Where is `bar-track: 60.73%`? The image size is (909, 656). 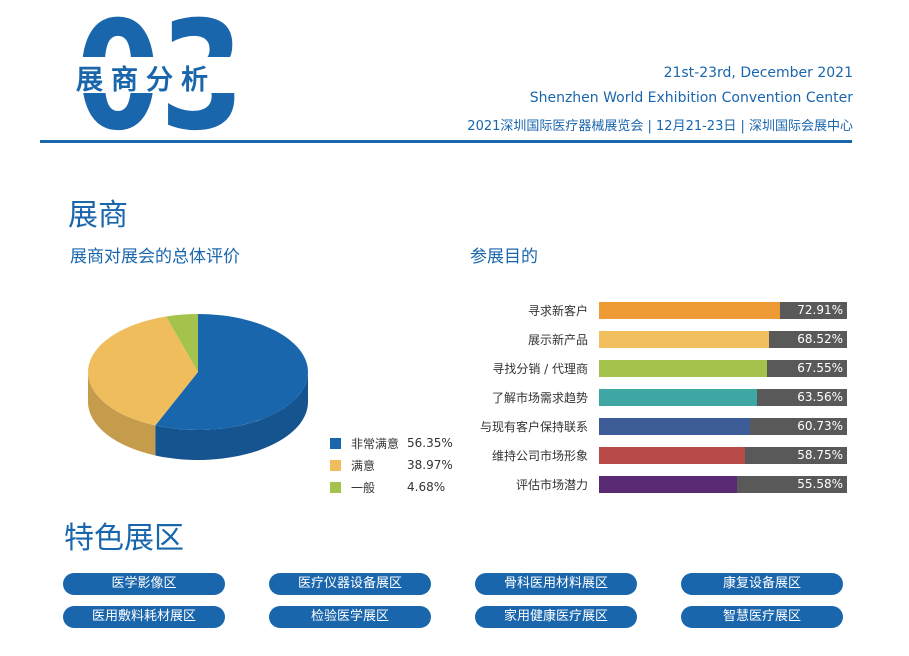 bar-track: 60.73% is located at coordinates (723, 426).